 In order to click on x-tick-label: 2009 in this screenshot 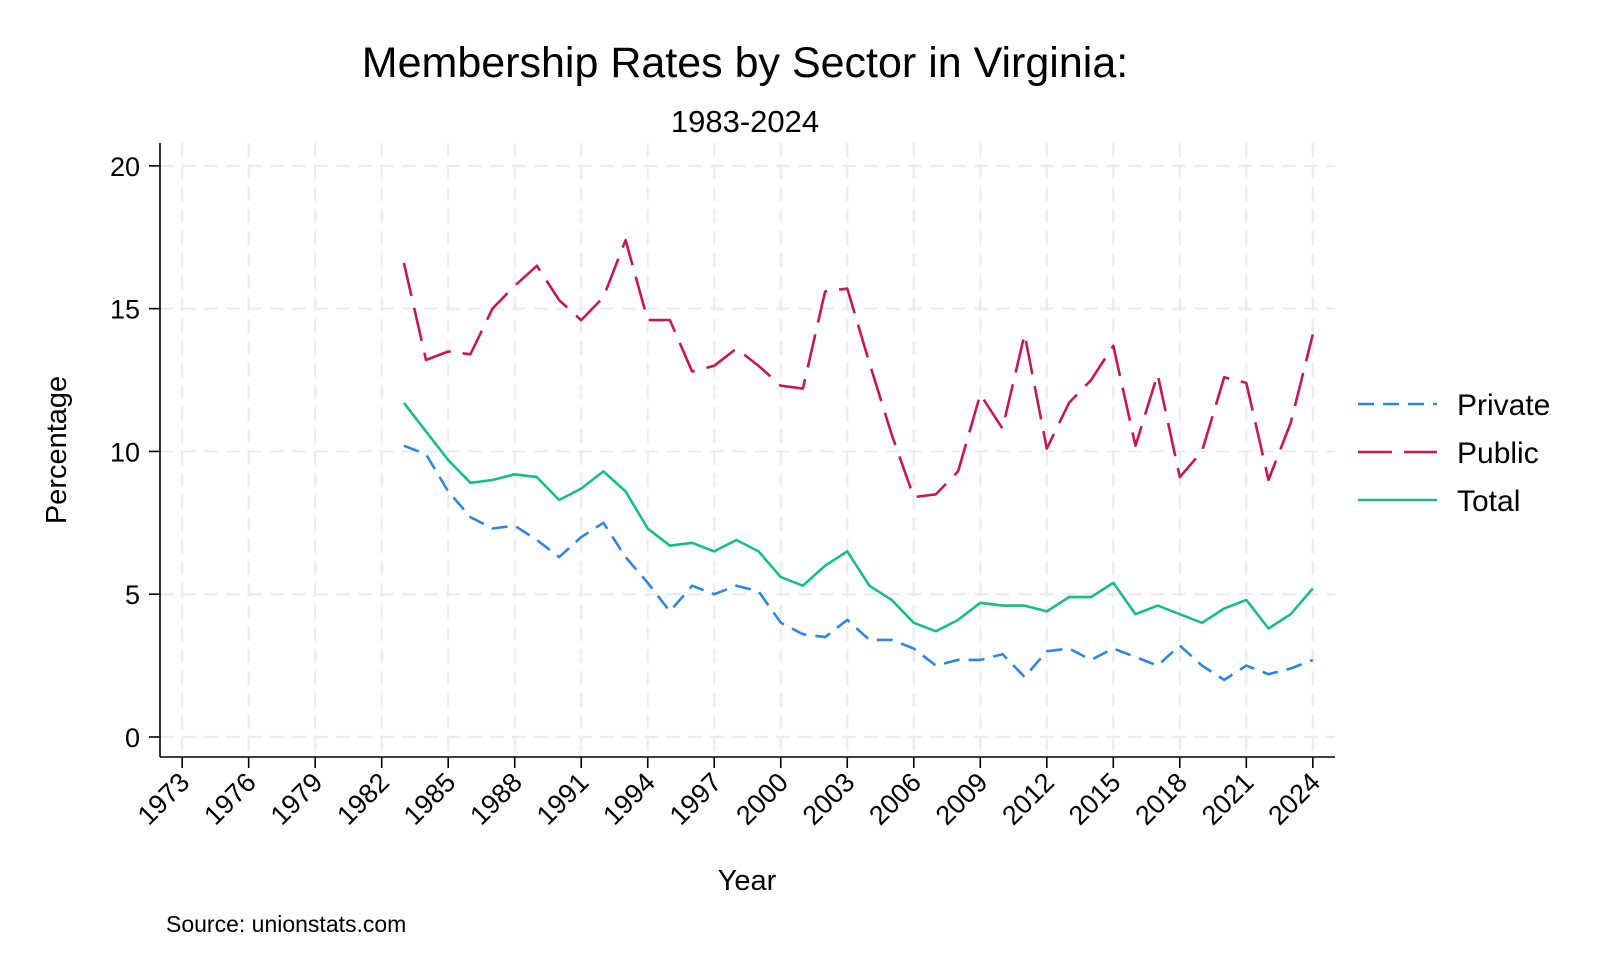, I will do `click(962, 799)`.